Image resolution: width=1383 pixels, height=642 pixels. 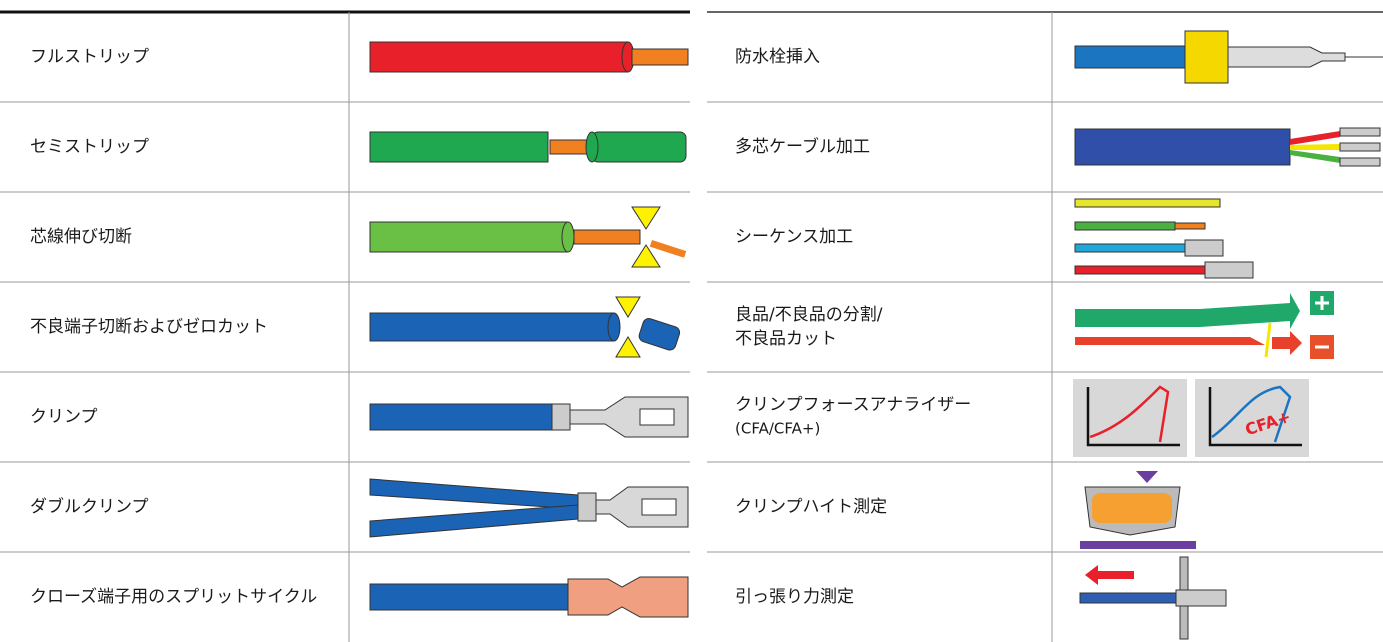 What do you see at coordinates (64, 417) in the screenshot?
I see `left-label: クリンプ` at bounding box center [64, 417].